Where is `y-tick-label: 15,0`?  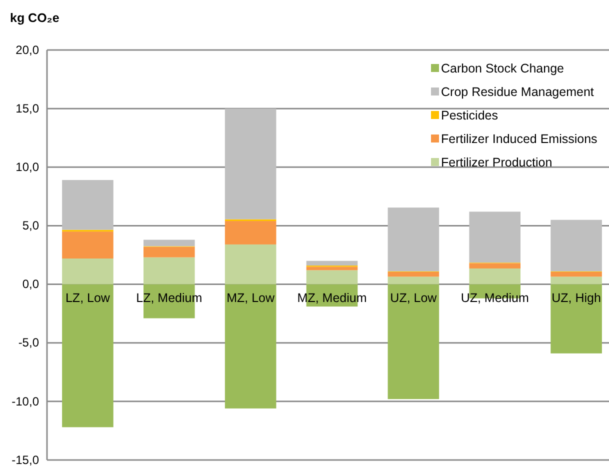
y-tick-label: 15,0 is located at coordinates (28, 108).